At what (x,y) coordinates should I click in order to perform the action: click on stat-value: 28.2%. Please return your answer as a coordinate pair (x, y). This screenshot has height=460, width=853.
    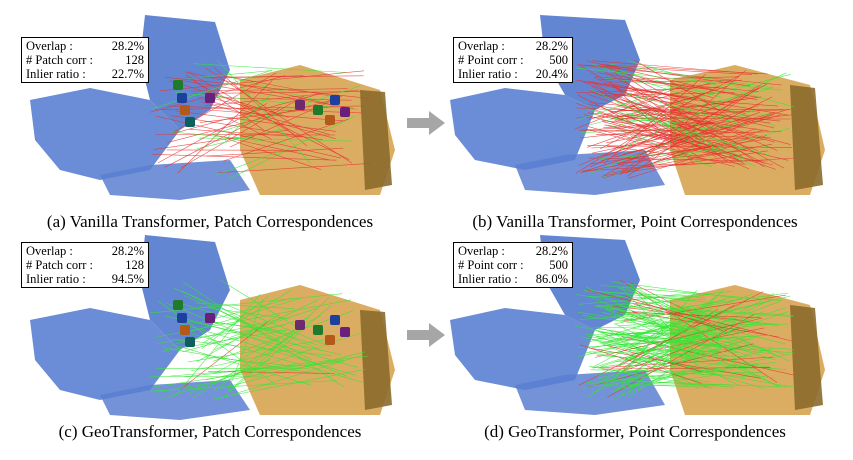
    Looking at the image, I should click on (127, 46).